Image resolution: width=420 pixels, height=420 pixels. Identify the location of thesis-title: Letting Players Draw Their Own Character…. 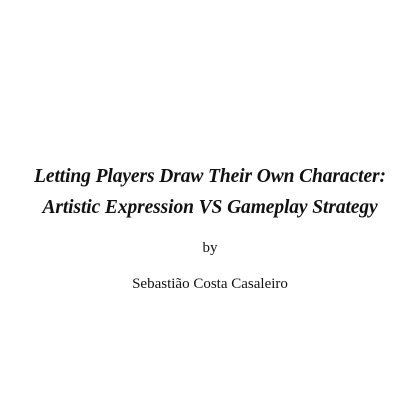
(210, 192).